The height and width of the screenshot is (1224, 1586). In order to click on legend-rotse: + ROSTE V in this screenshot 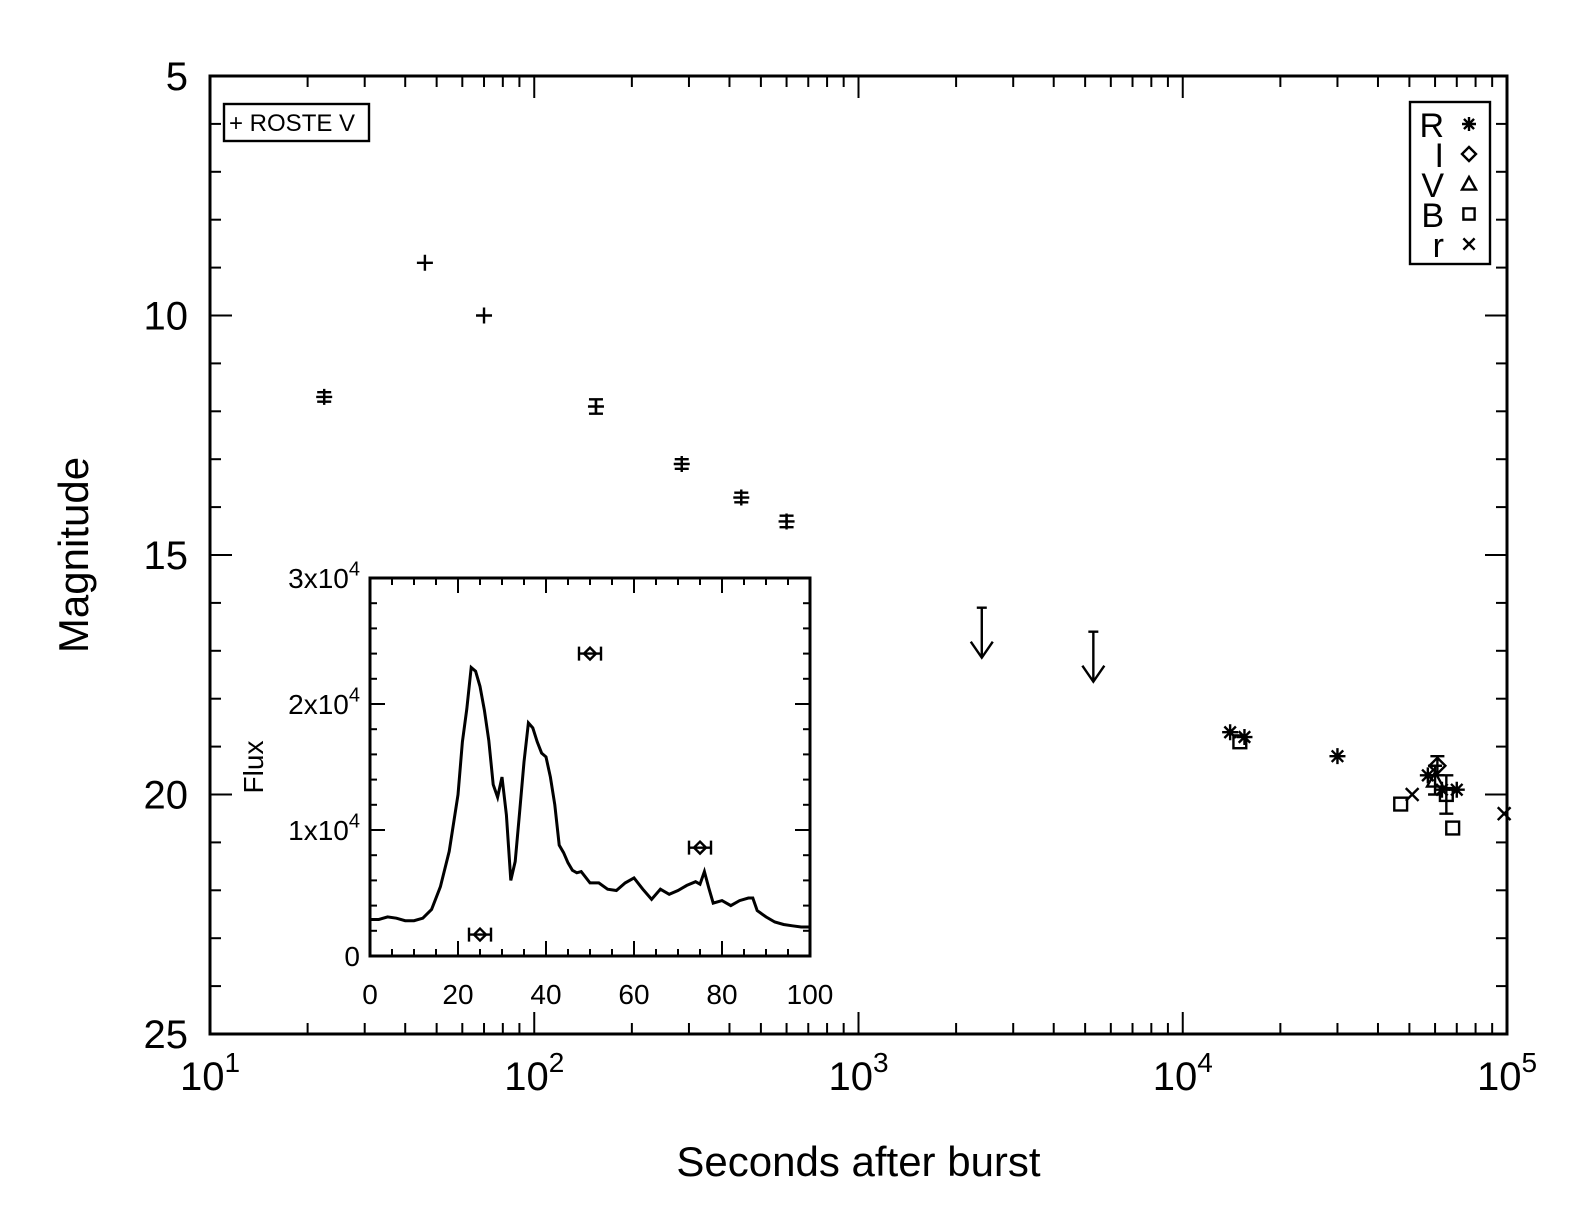, I will do `click(296, 122)`.